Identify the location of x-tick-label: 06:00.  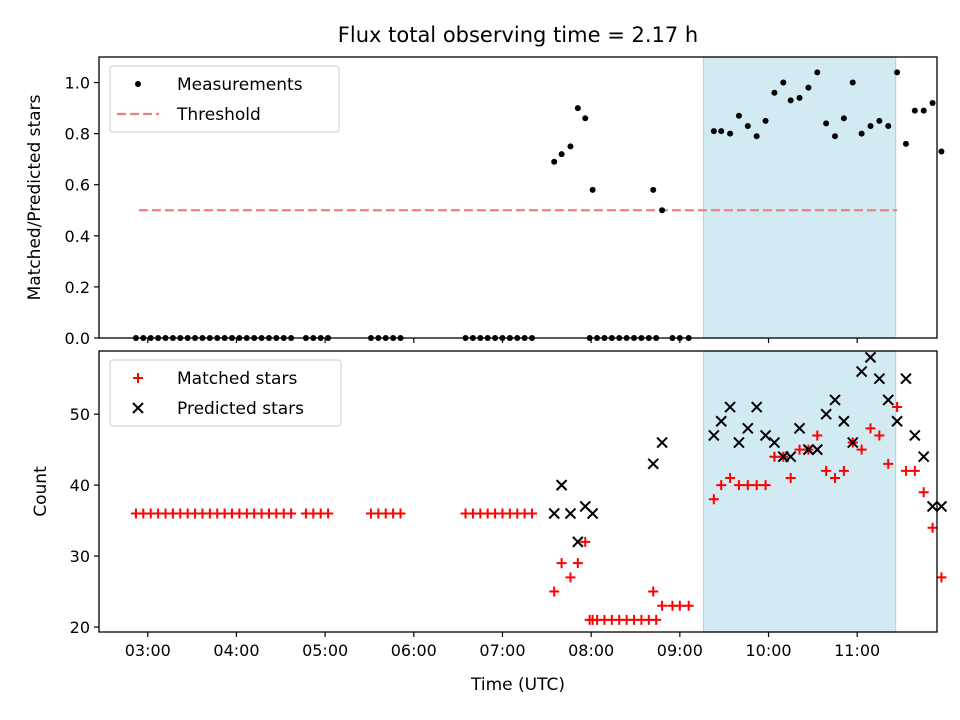
(414, 650).